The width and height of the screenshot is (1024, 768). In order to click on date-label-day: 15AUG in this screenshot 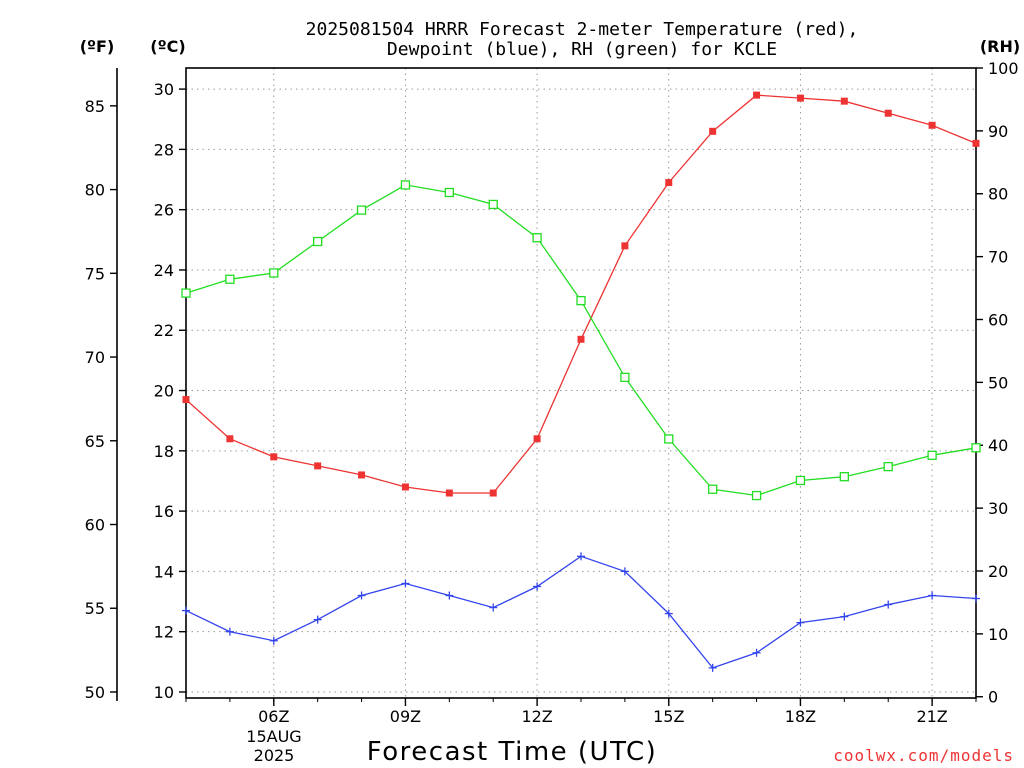, I will do `click(273, 736)`.